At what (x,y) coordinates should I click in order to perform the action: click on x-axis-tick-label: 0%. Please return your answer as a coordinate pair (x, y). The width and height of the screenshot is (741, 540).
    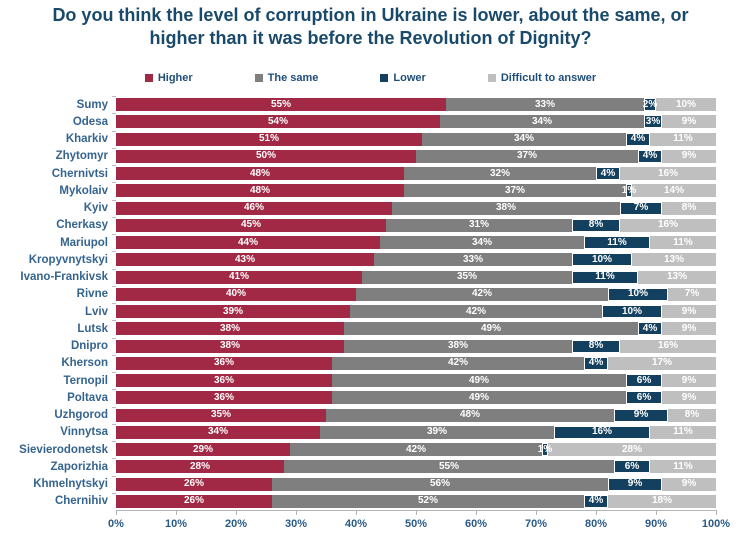
    Looking at the image, I should click on (116, 524).